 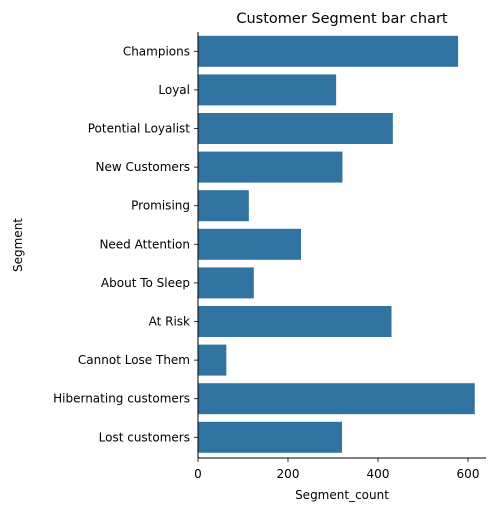 I want to click on y-tick-label: At Risk, so click(x=169, y=322).